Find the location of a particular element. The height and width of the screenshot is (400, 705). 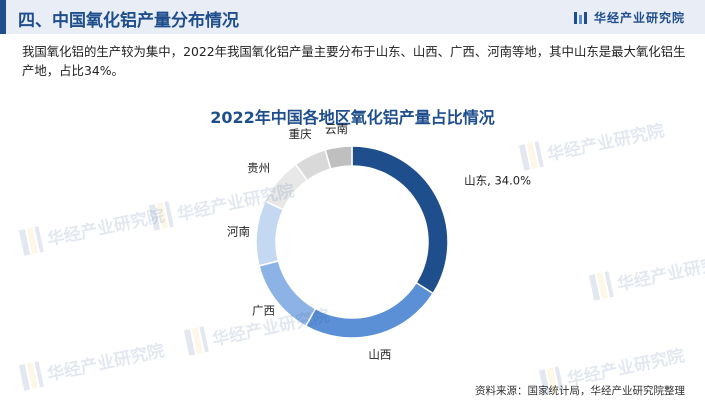

label-henan: 河南 is located at coordinates (238, 231).